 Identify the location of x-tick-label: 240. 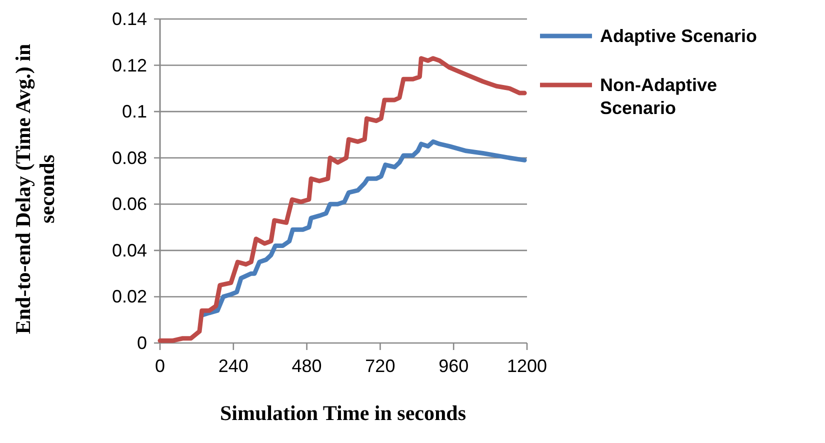
(233, 366).